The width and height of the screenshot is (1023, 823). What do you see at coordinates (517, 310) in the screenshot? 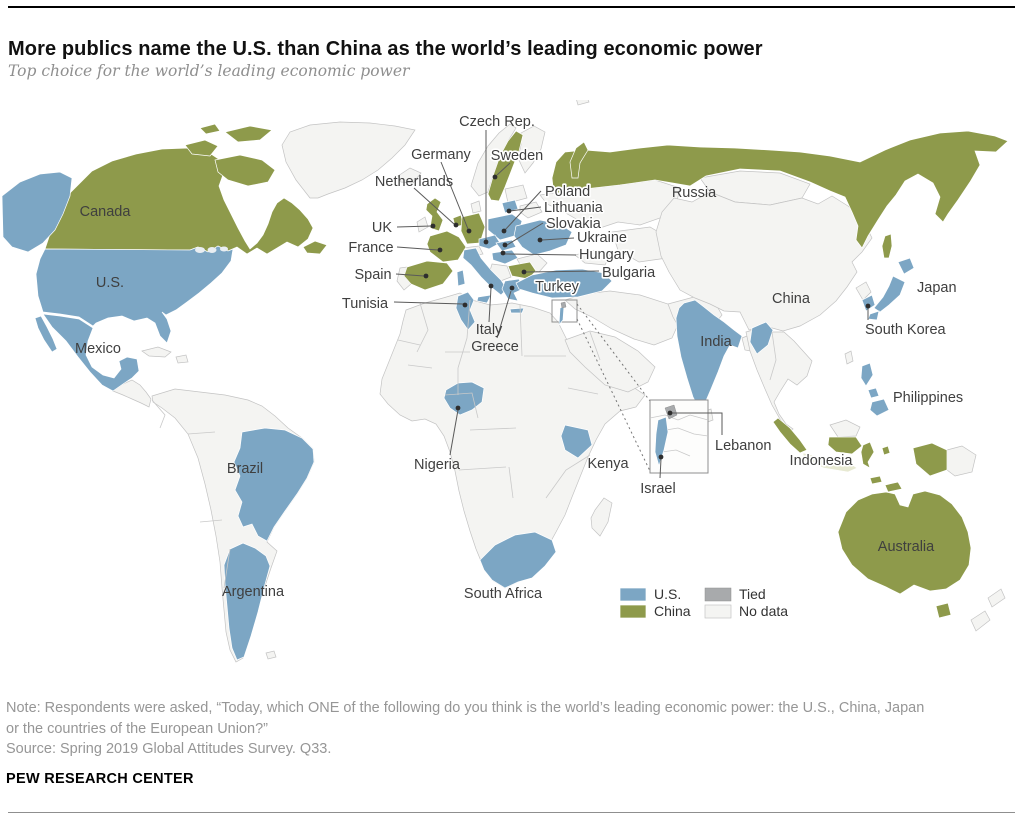
I see `country-greece-crete` at bounding box center [517, 310].